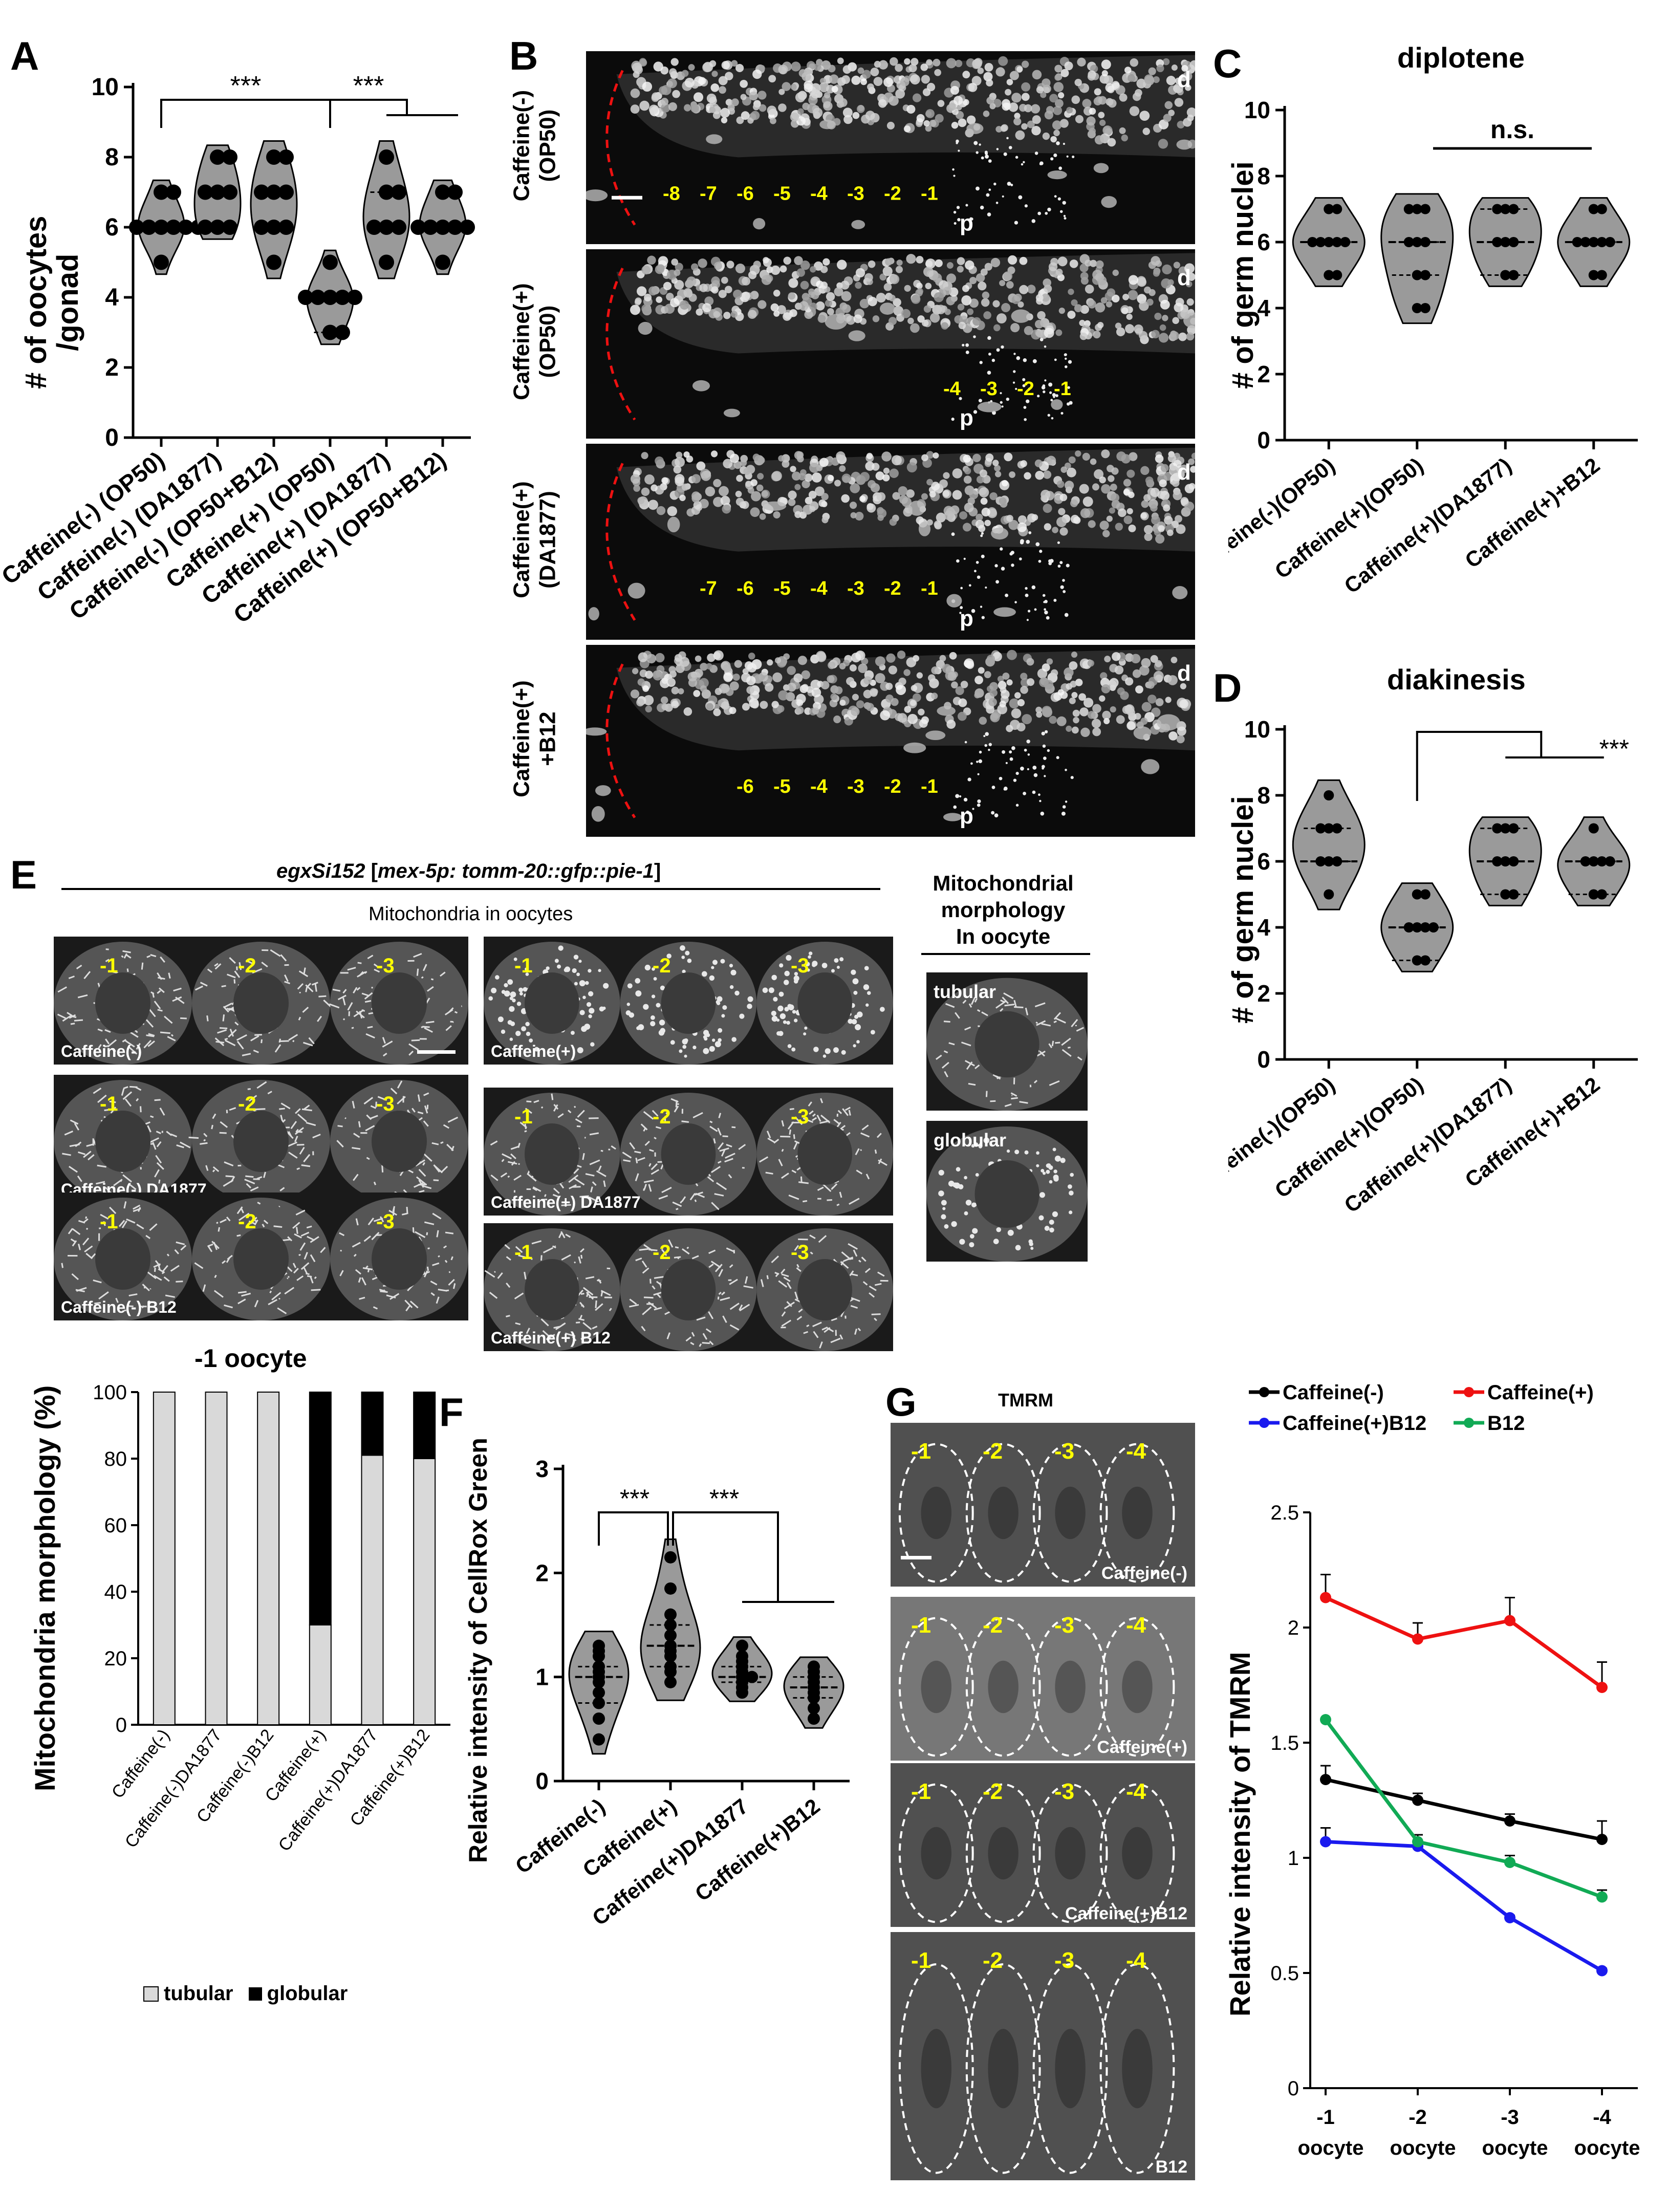 The image size is (1668, 2212). I want to click on panel-b-proximal-label: p, so click(967, 417).